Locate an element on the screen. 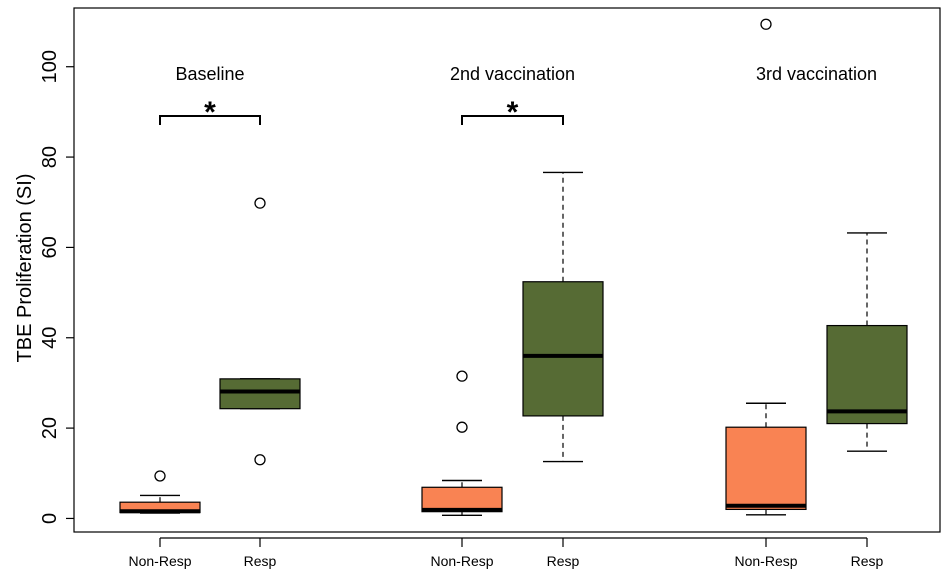 The width and height of the screenshot is (945, 572). group-label: Baseline is located at coordinates (209, 74).